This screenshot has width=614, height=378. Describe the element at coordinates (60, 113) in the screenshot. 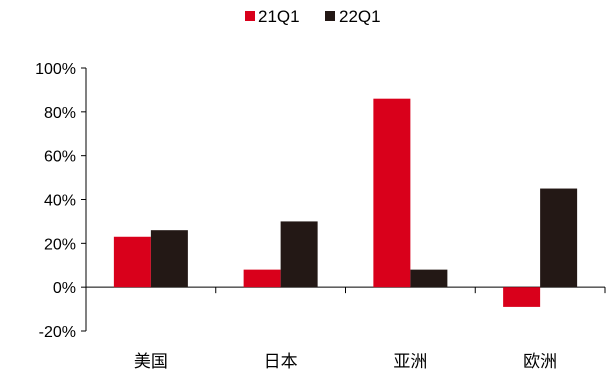

I see `y-tick-label: 80%` at that location.